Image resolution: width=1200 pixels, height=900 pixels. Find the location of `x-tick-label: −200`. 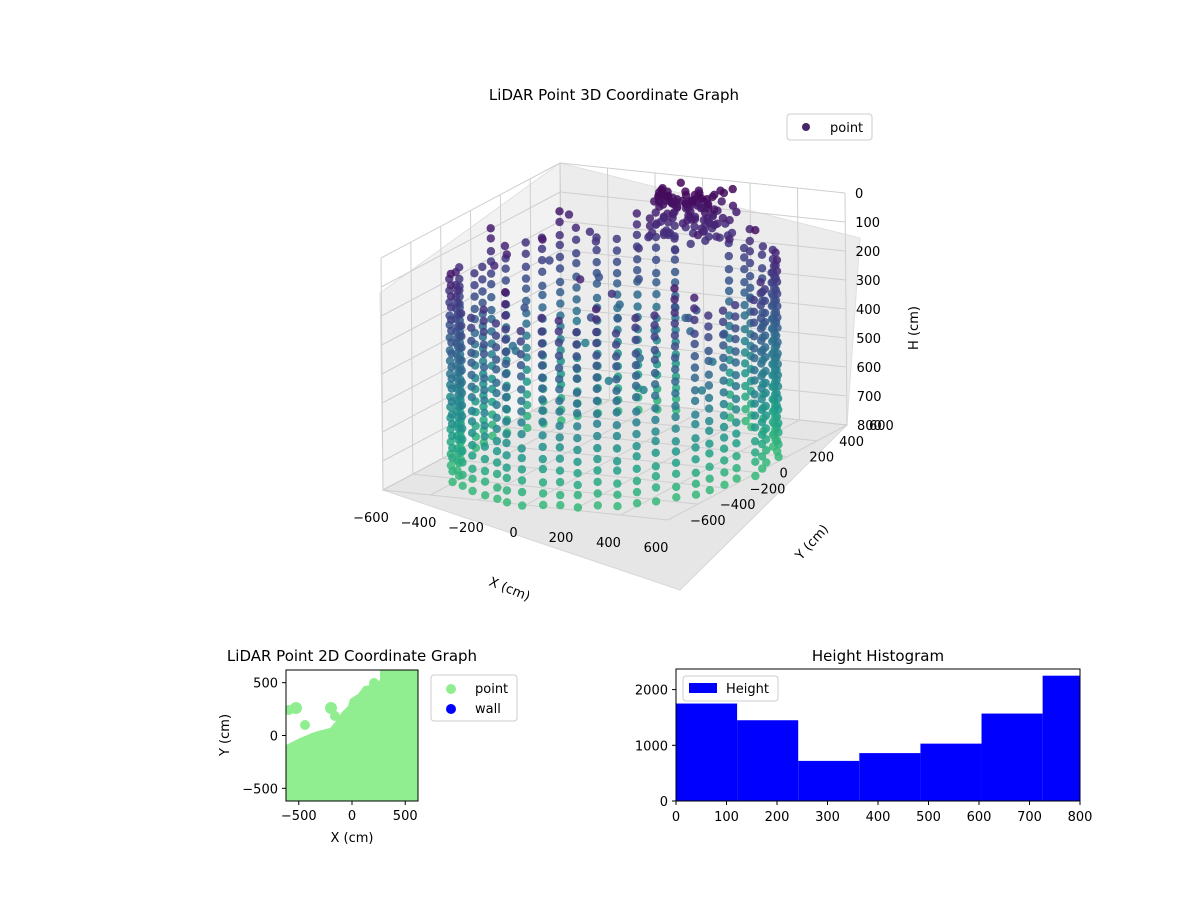

x-tick-label: −200 is located at coordinates (466, 528).